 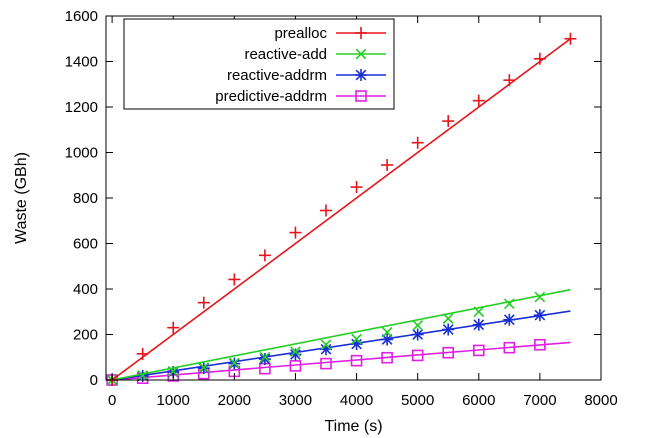 What do you see at coordinates (21, 198) in the screenshot?
I see `y-axis-title: Waste (GBh)` at bounding box center [21, 198].